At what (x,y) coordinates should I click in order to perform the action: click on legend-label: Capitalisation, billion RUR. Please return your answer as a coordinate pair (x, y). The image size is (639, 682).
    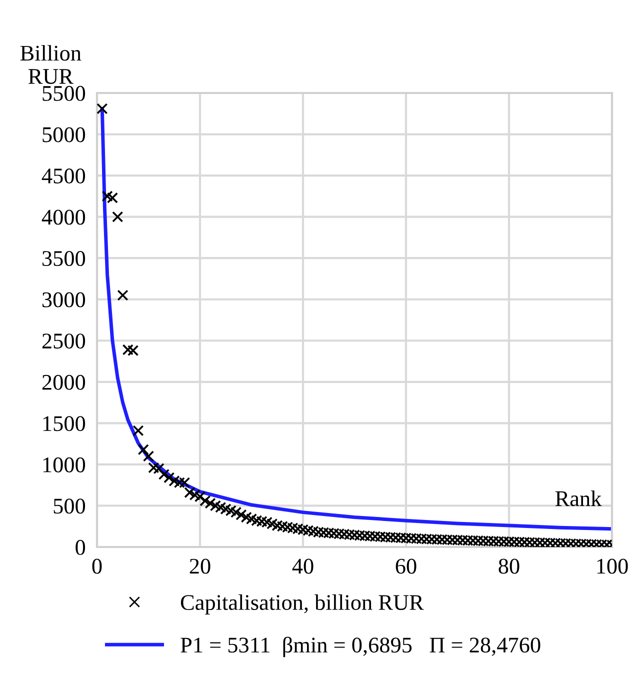
    Looking at the image, I should click on (302, 604).